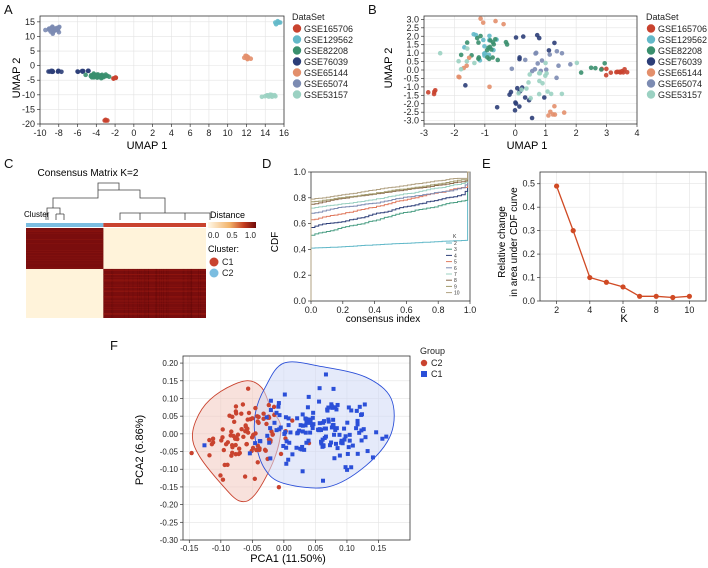 The image size is (708, 568). Describe the element at coordinates (680, 95) in the screenshot. I see `umap-b-legend-label: GSE53157` at that location.